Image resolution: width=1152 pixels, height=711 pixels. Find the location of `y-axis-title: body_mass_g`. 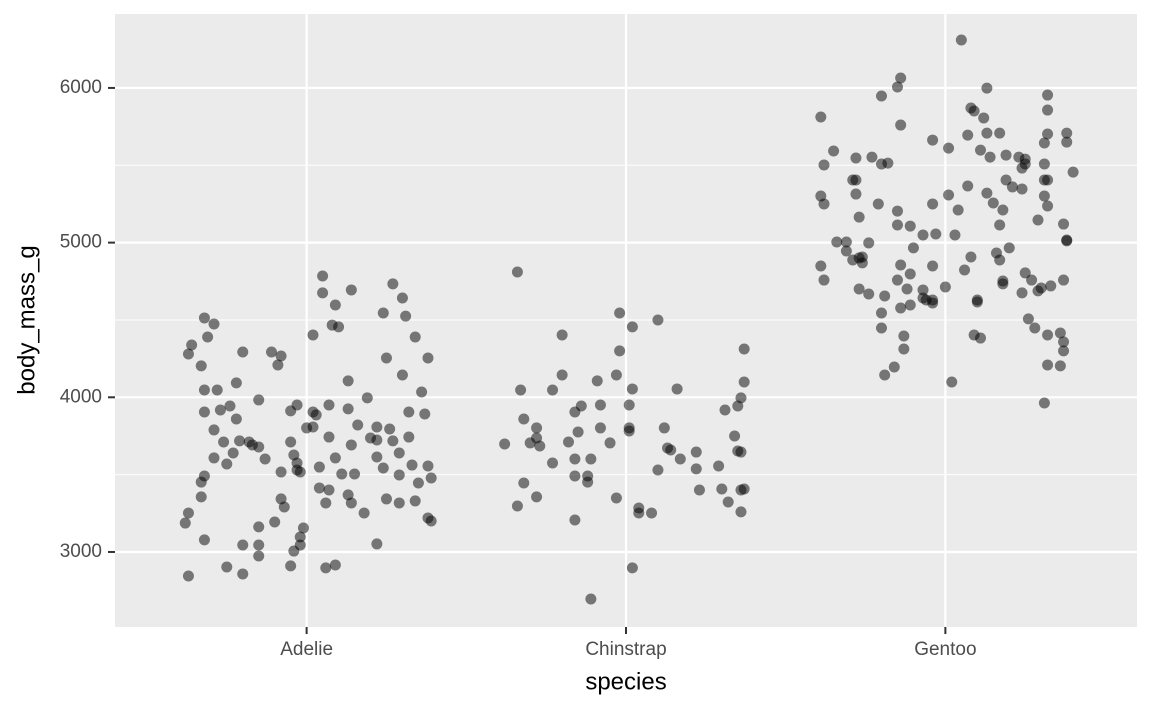

y-axis-title: body_mass_g is located at coordinates (26, 319).